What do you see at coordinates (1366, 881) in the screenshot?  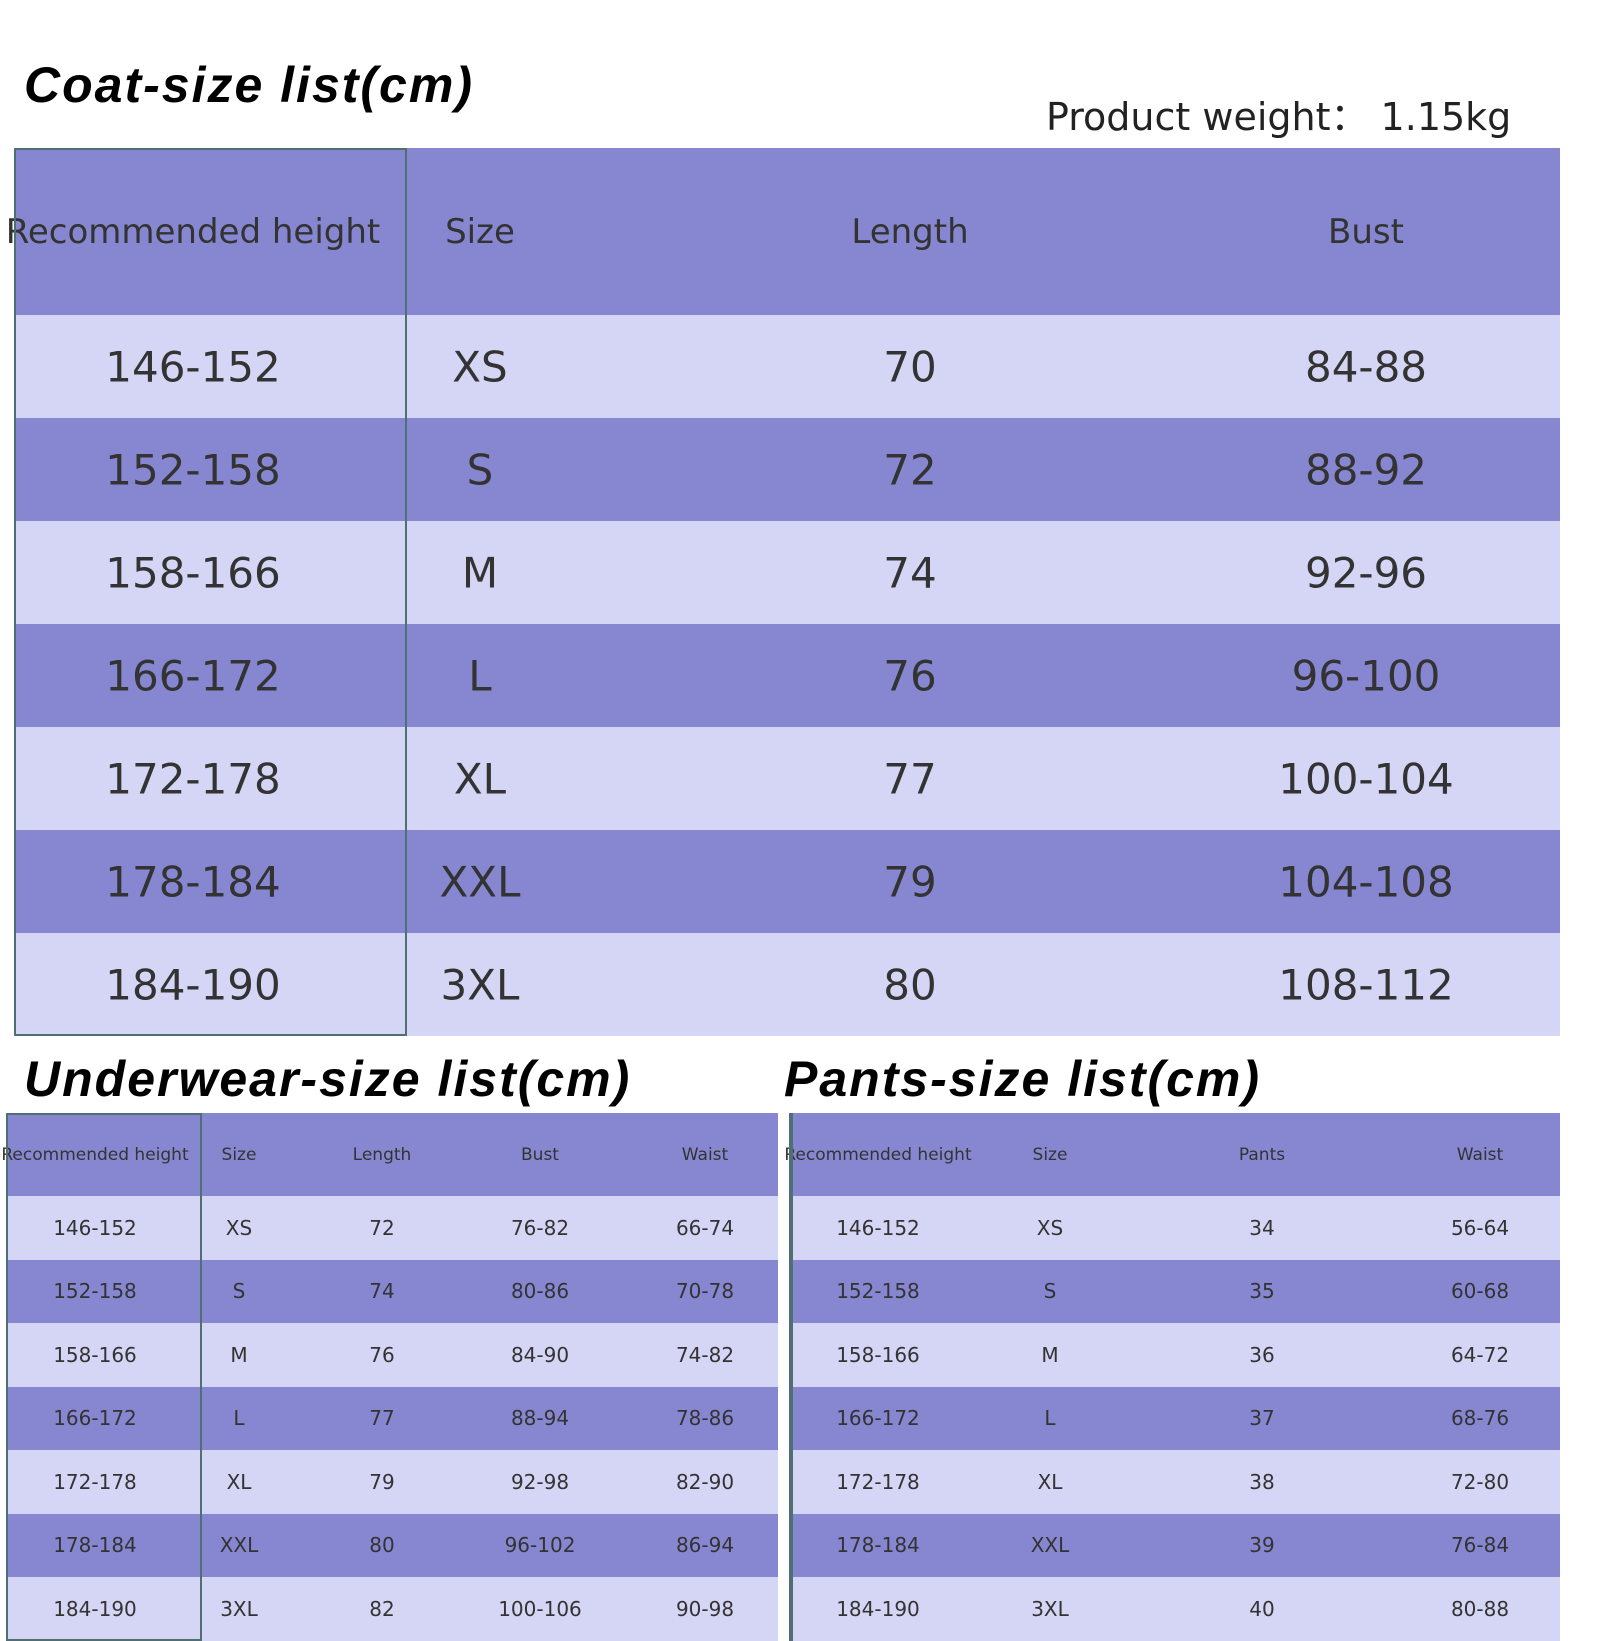 I see `table-cell: 104-108` at bounding box center [1366, 881].